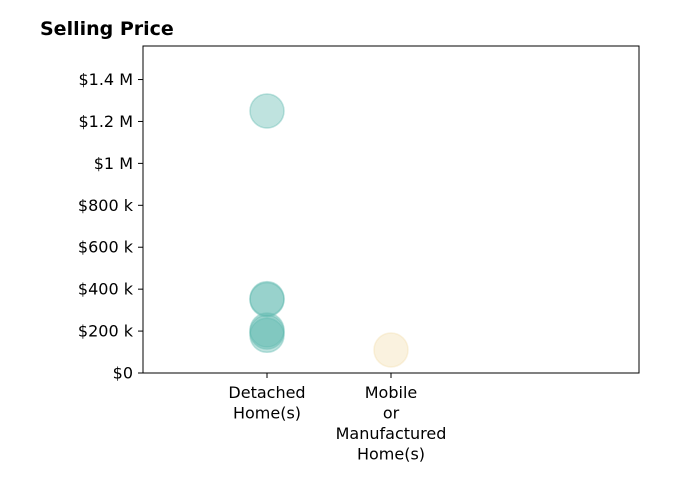 This screenshot has height=503, width=679. Describe the element at coordinates (106, 205) in the screenshot. I see `y-tick-label: $800 k` at that location.